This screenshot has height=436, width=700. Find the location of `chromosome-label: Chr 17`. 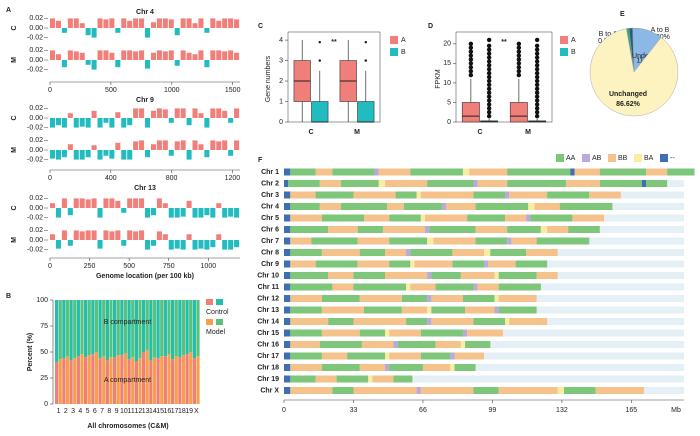

chromosome-label: Chr 17 is located at coordinates (268, 356).